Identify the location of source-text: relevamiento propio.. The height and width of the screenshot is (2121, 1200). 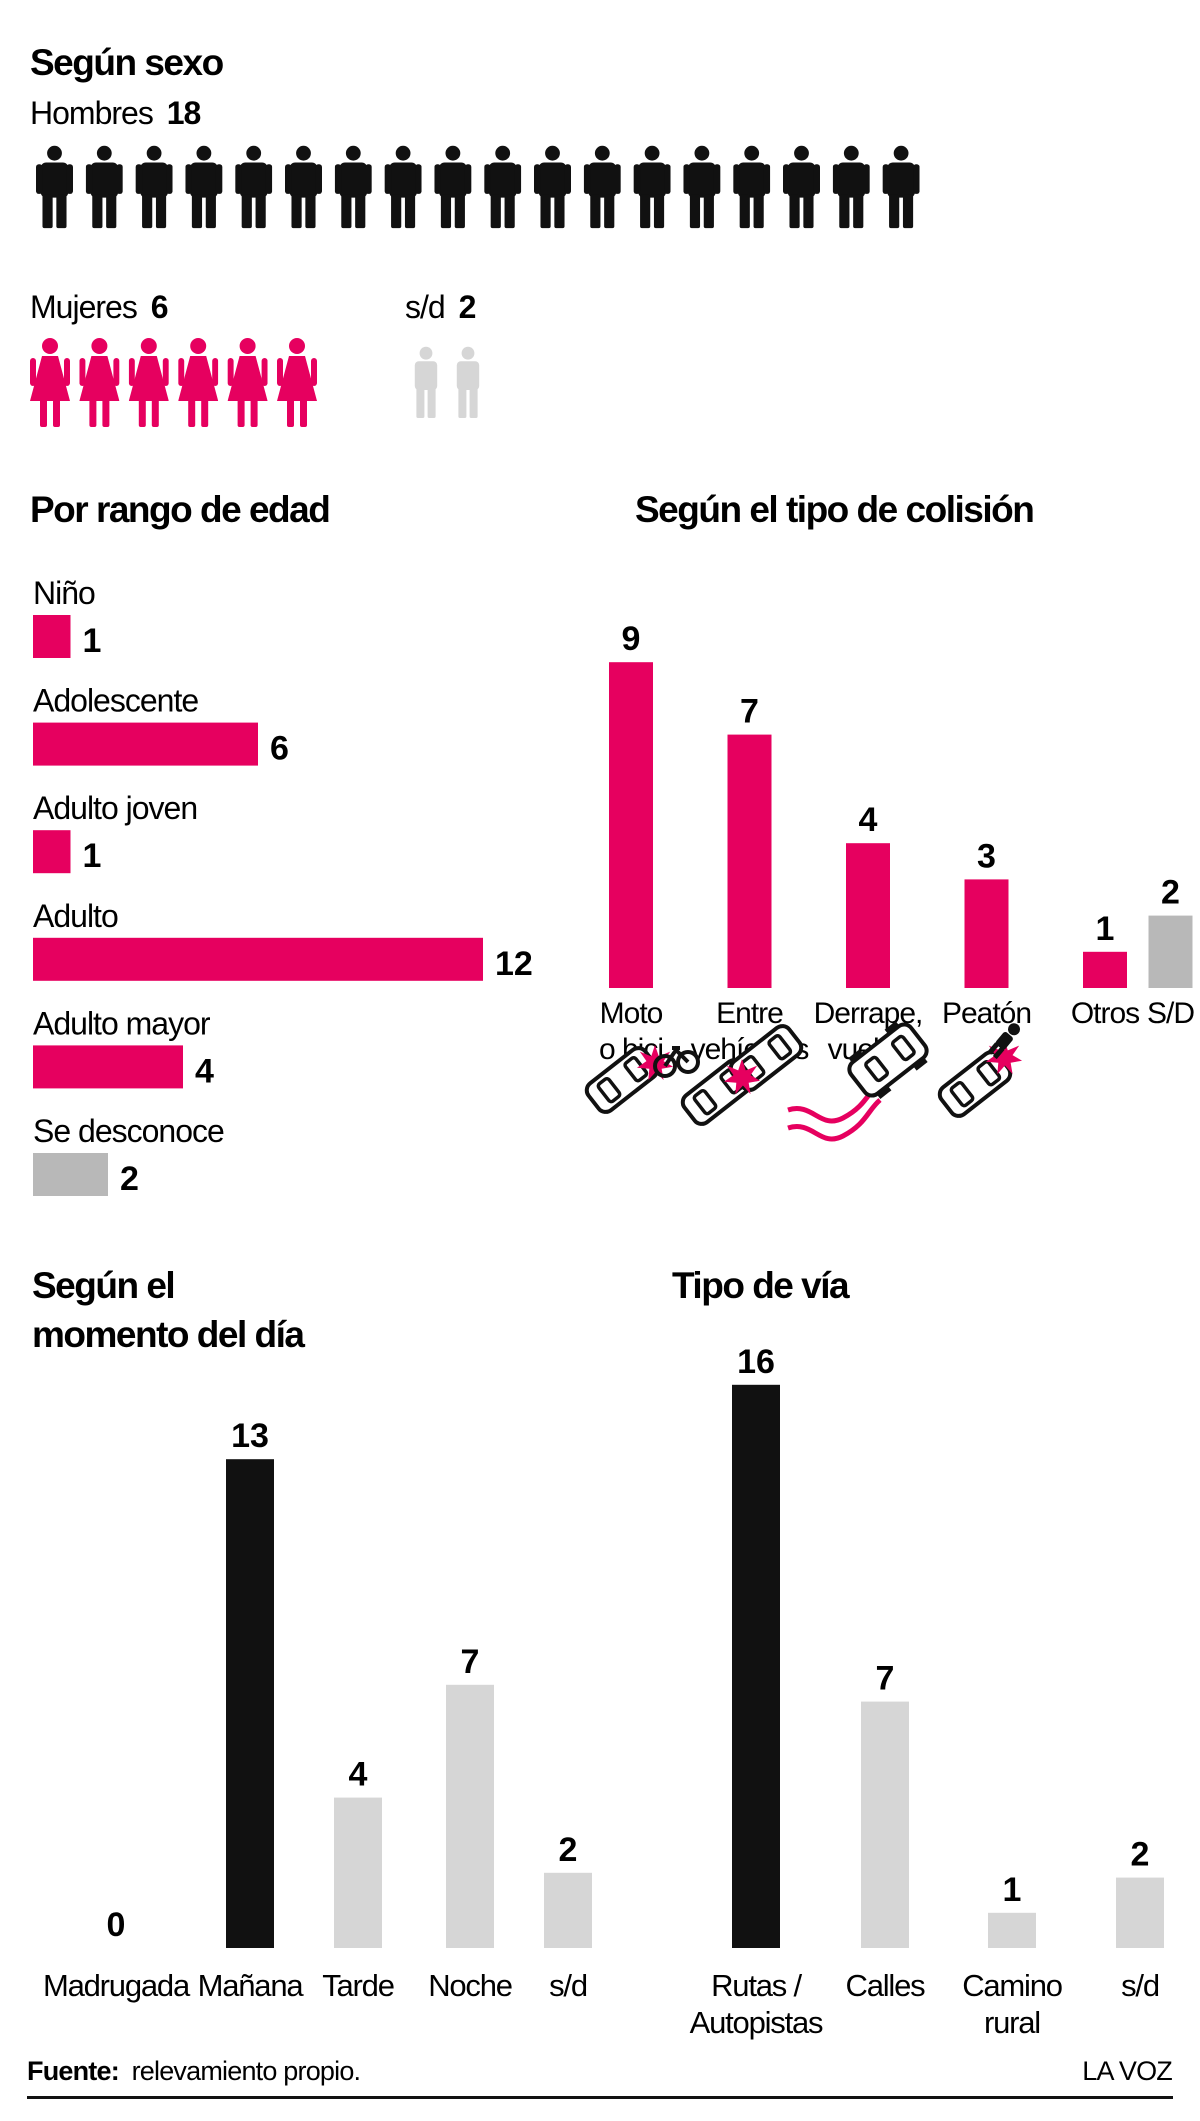
(246, 2071).